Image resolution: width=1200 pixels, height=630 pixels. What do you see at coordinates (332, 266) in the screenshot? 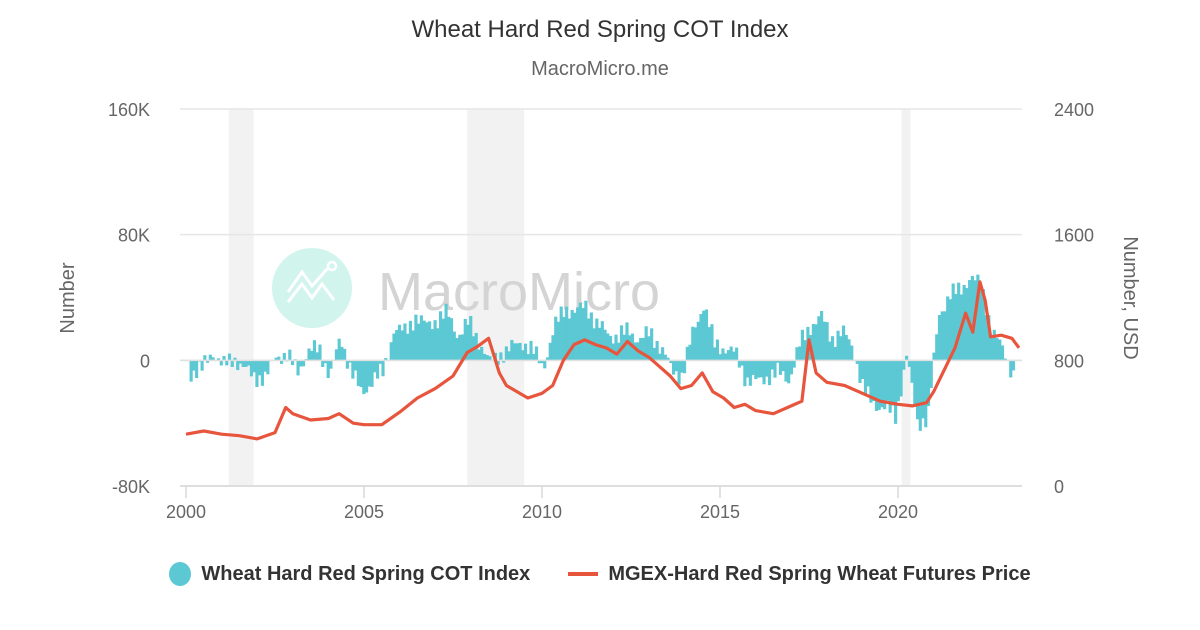
I see `watermark-logo-dot-icon` at bounding box center [332, 266].